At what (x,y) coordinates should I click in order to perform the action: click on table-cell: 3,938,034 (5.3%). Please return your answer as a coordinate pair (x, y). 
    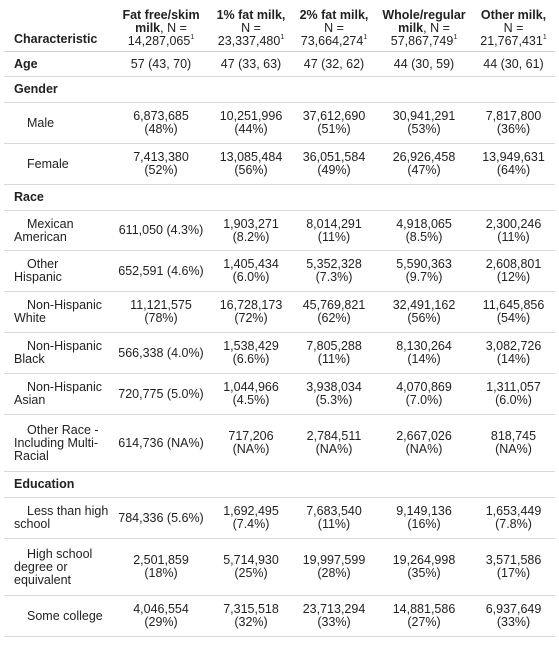
    Looking at the image, I should click on (334, 394).